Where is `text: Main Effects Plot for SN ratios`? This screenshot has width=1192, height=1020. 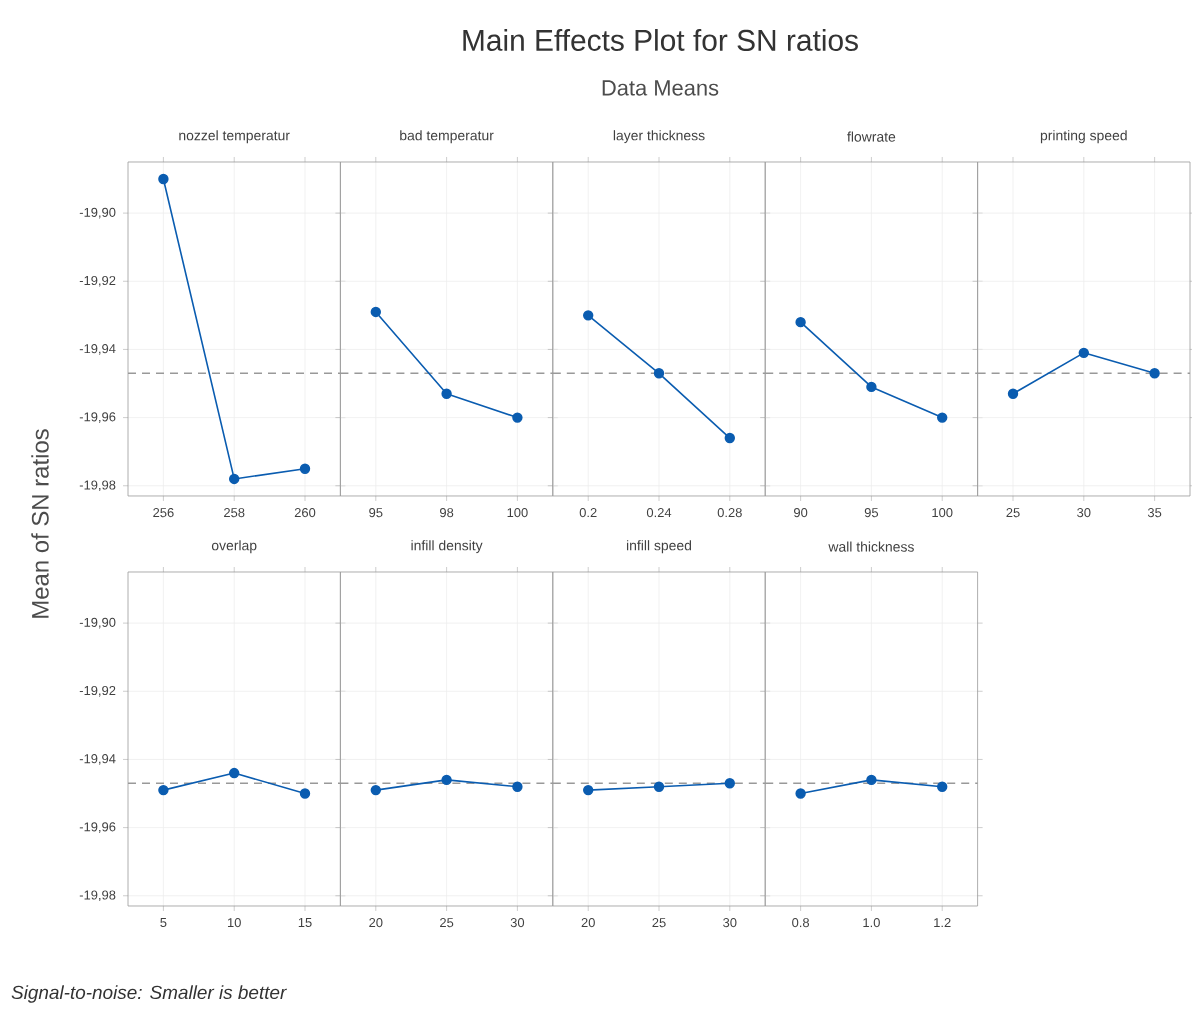 text: Main Effects Plot for SN ratios is located at coordinates (660, 40).